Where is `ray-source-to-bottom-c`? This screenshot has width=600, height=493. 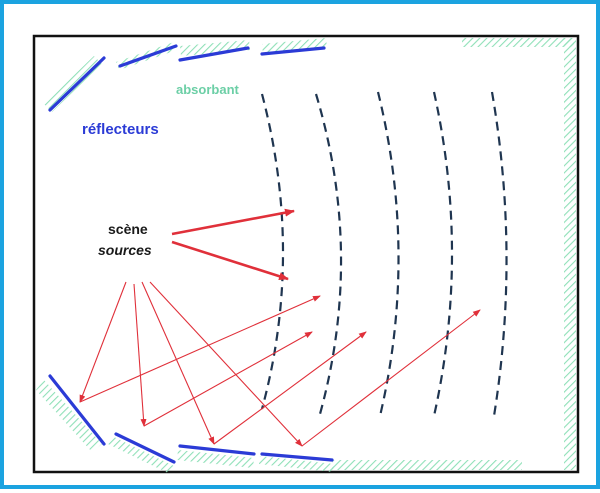 ray-source-to-bottom-c is located at coordinates (226, 364).